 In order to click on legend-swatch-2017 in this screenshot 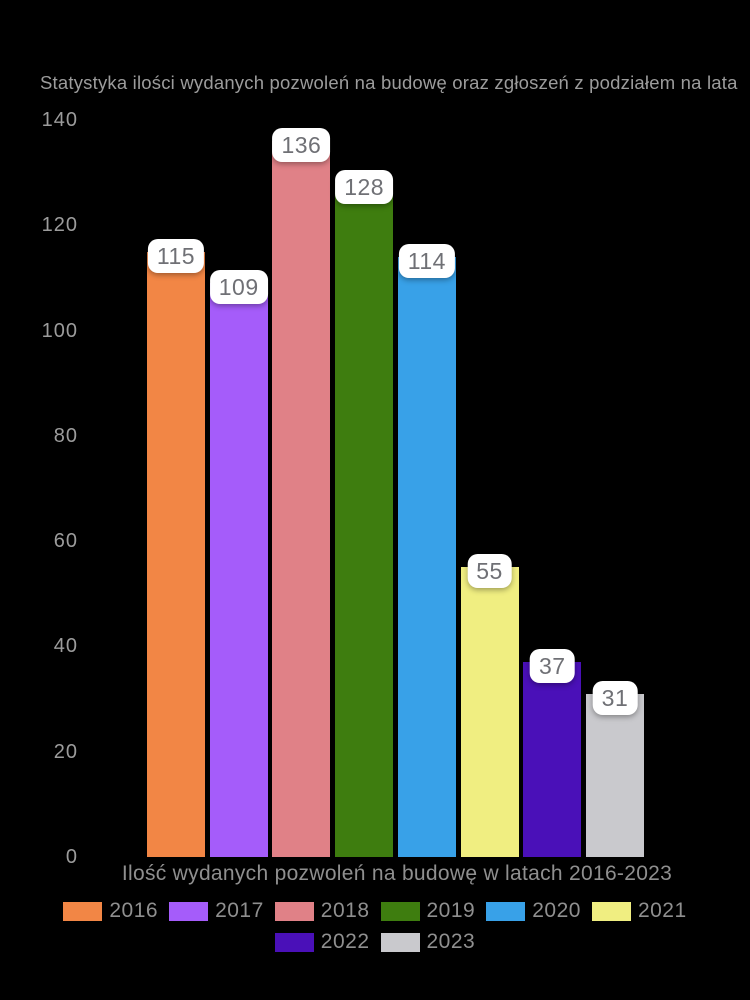, I will do `click(189, 911)`.